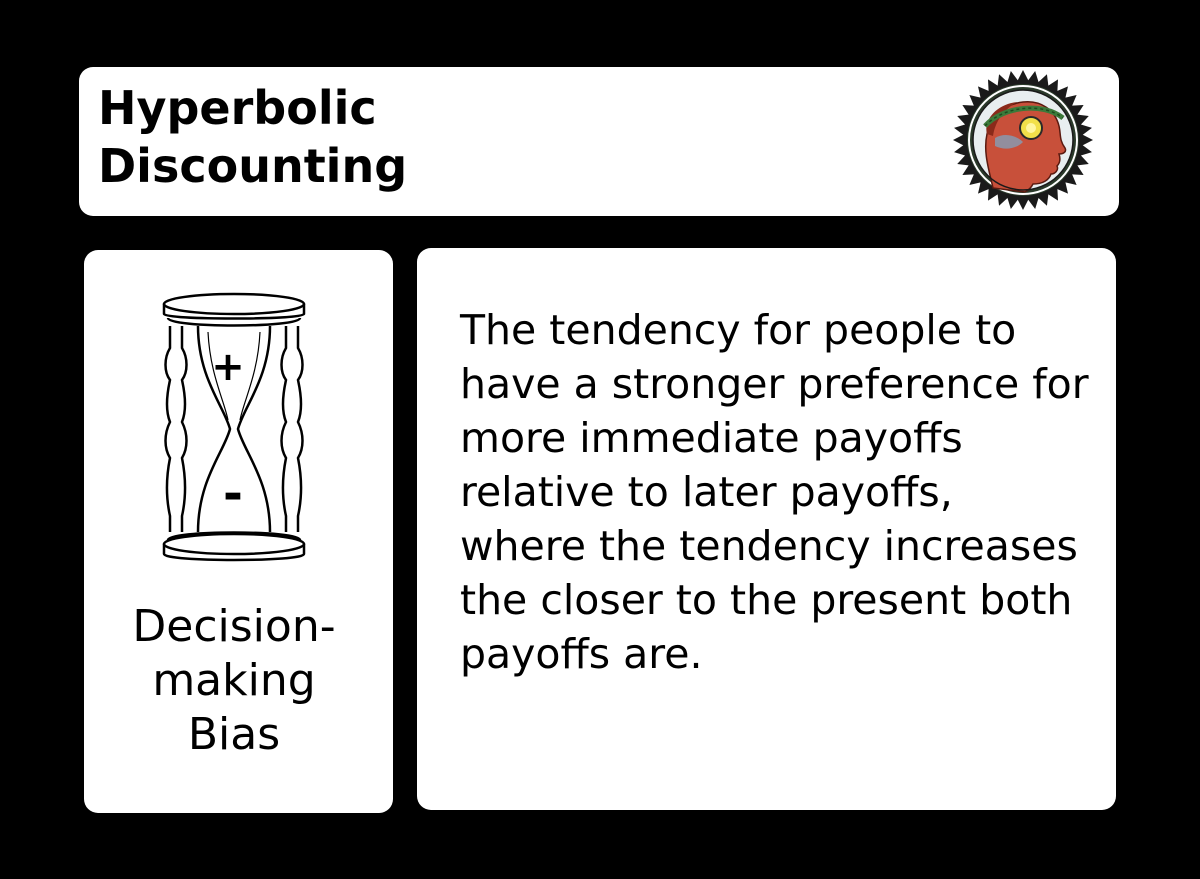  What do you see at coordinates (234, 427) in the screenshot?
I see `hourglass-icon: + -` at bounding box center [234, 427].